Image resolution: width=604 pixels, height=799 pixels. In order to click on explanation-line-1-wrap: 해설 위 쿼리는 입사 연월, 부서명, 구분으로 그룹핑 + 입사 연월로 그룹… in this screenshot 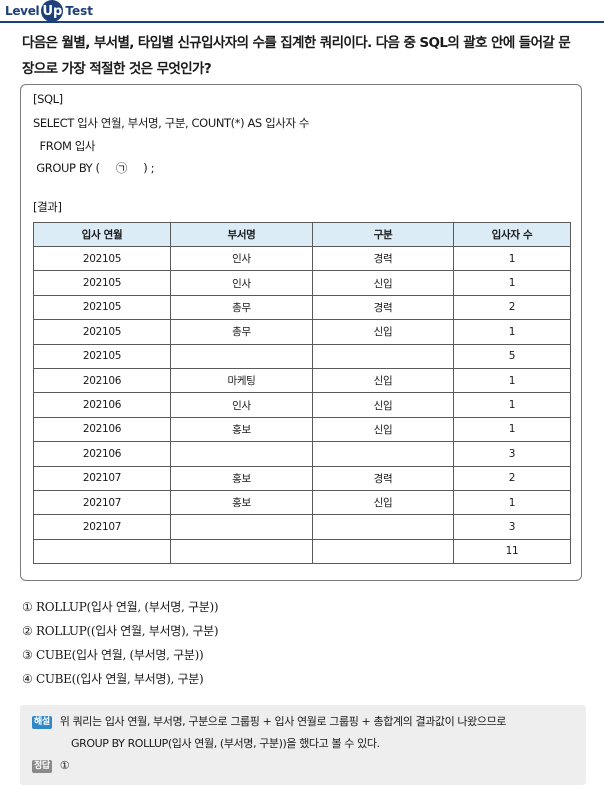, I will do `click(269, 721)`.